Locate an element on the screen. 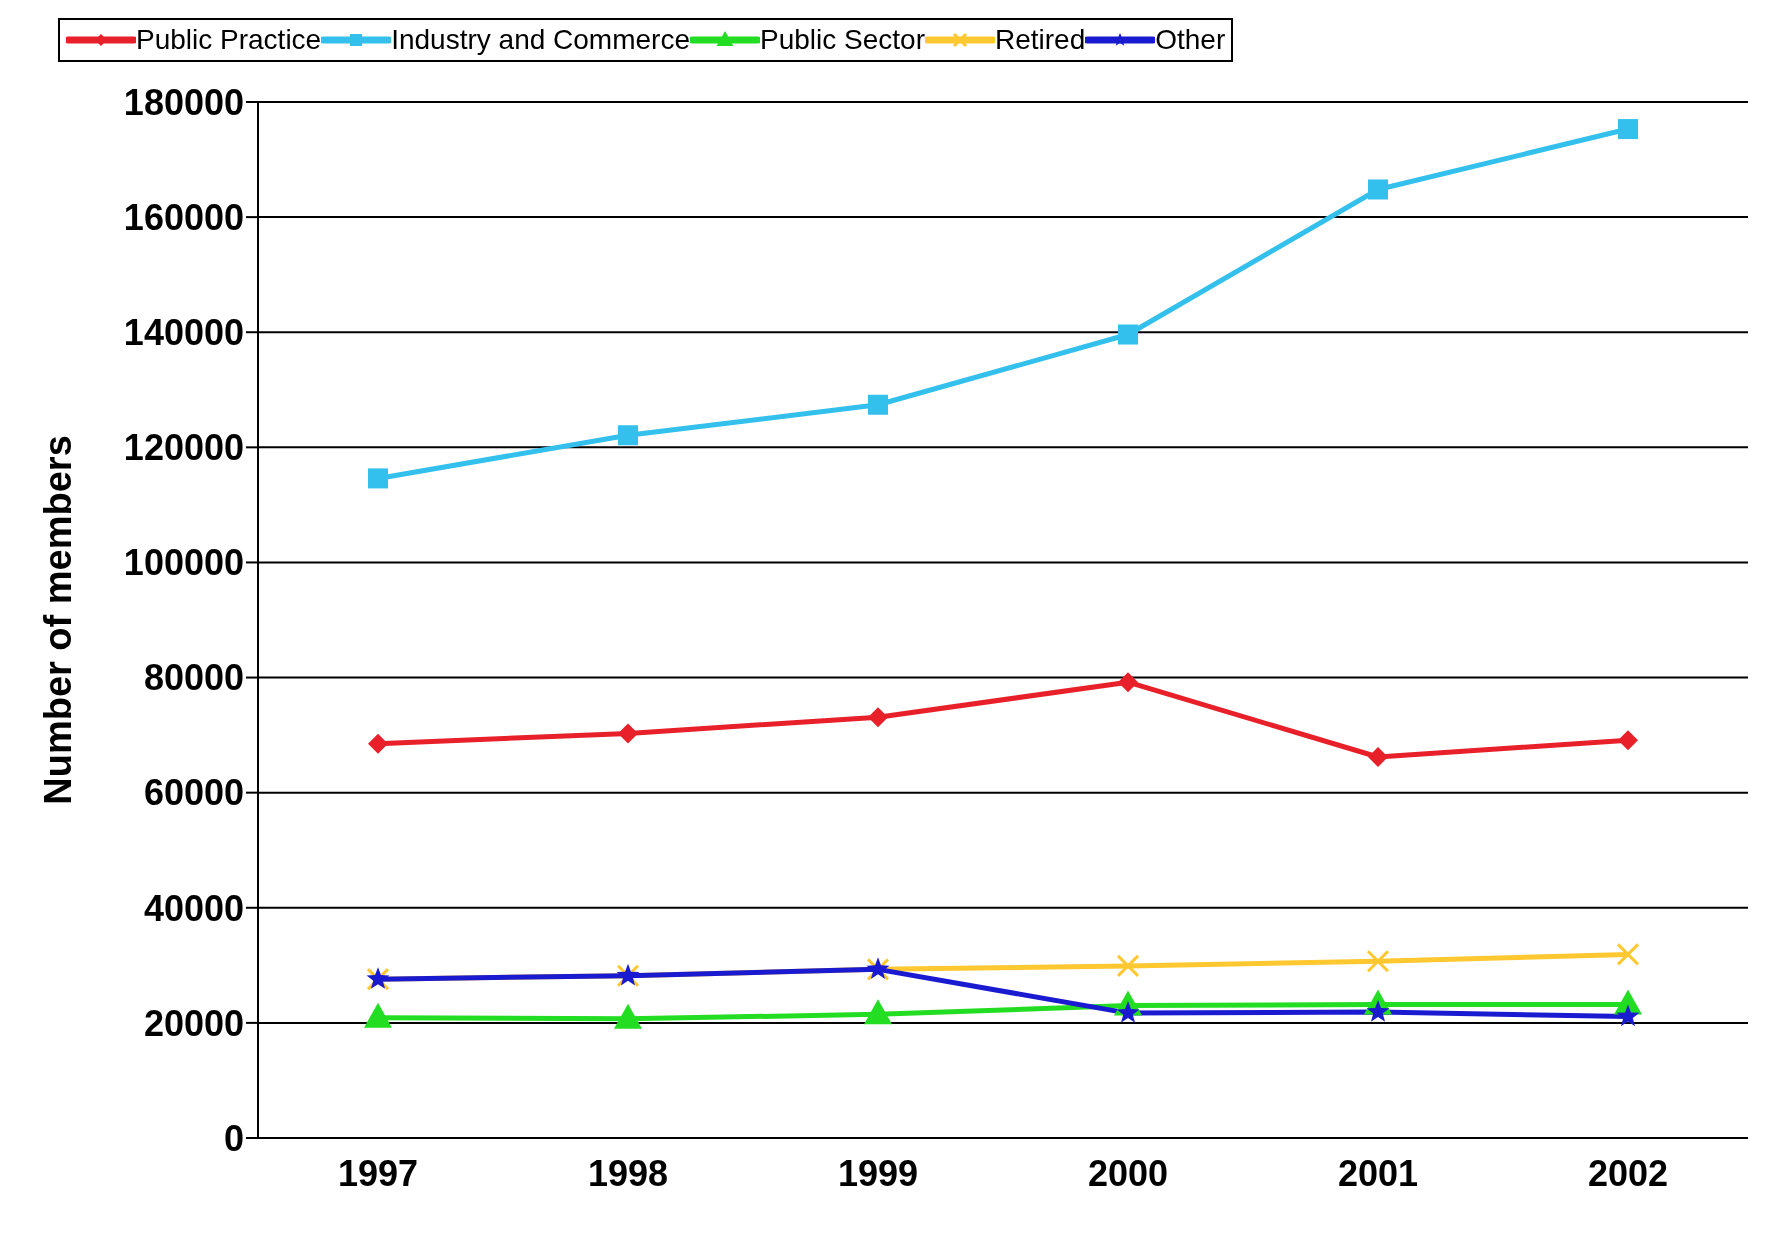  y-tick-label: 160000 is located at coordinates (183, 217).